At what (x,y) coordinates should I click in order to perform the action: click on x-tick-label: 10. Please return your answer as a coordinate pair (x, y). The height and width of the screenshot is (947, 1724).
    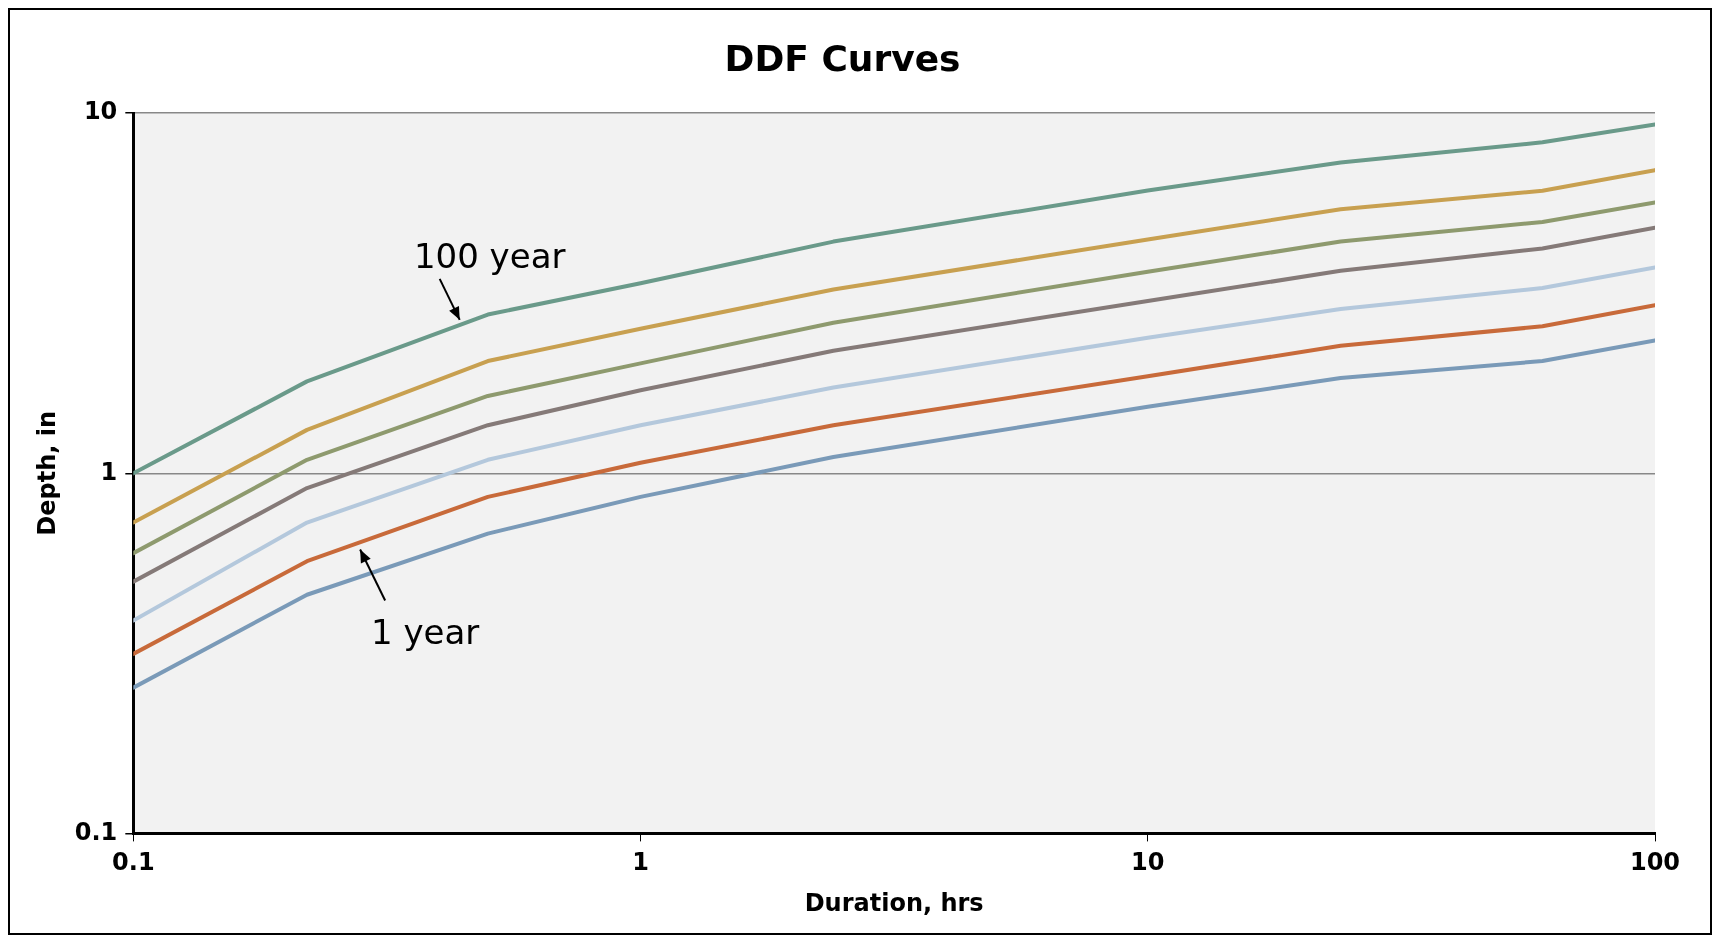
    Looking at the image, I should click on (1148, 862).